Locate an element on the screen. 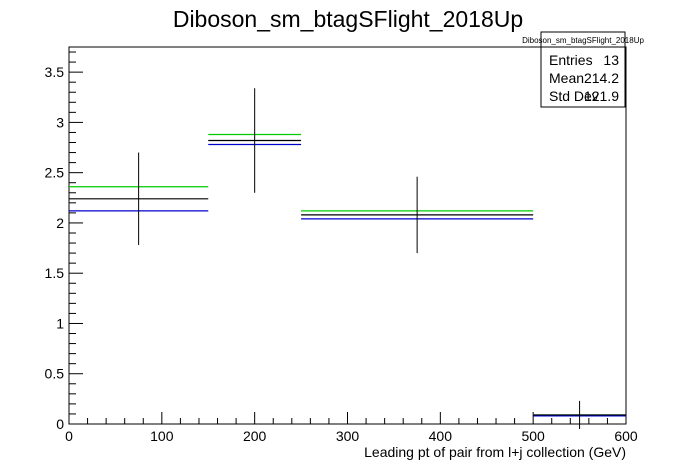  stats-mean-label: Mean is located at coordinates (566, 78).